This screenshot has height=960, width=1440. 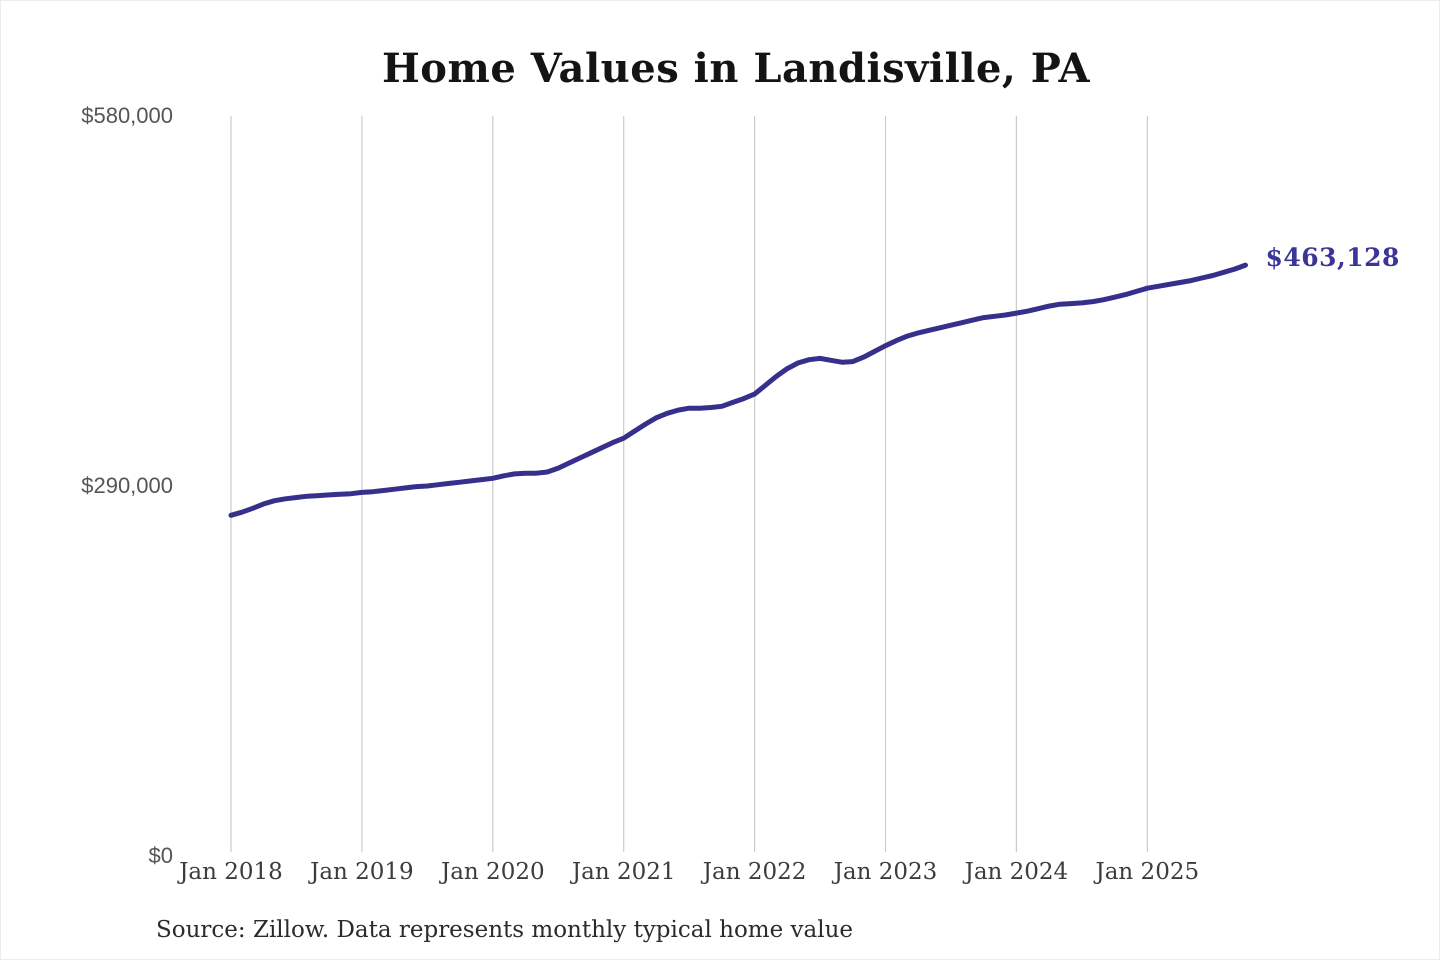 I want to click on x-axis-tick-label: Jan 2023, so click(x=885, y=872).